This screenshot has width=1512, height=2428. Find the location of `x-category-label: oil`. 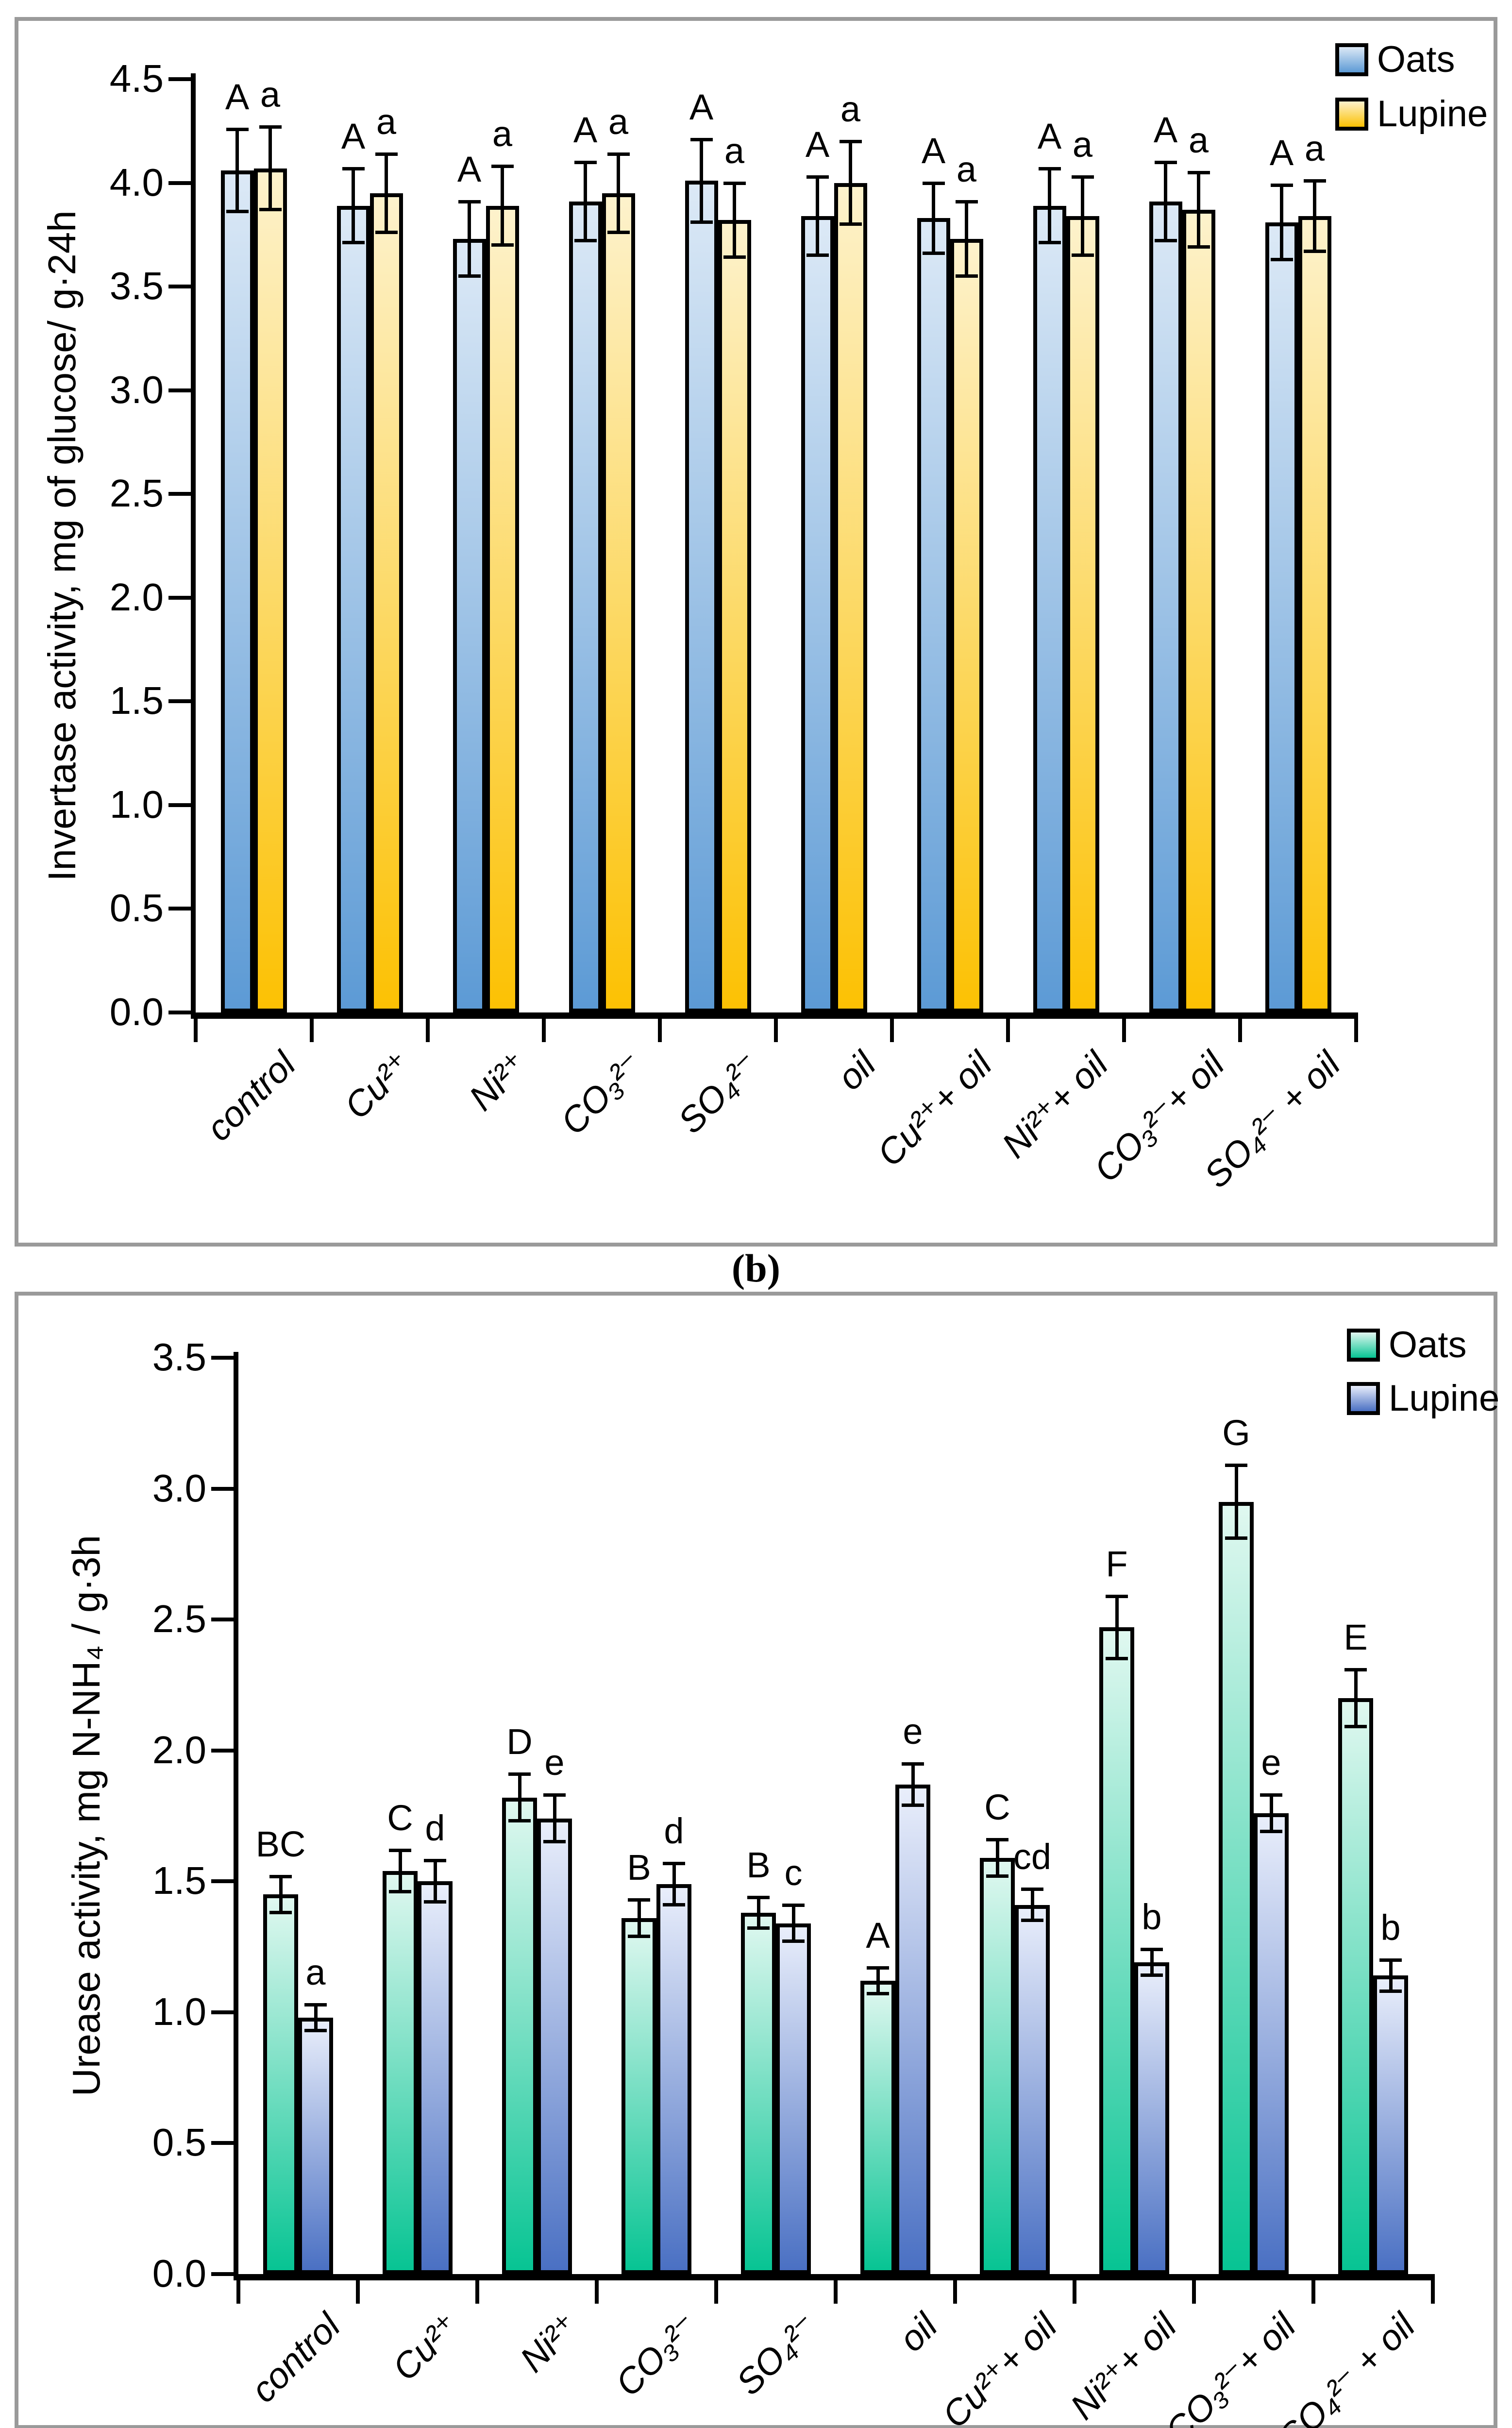

x-category-label: oil is located at coordinates (856, 1071).